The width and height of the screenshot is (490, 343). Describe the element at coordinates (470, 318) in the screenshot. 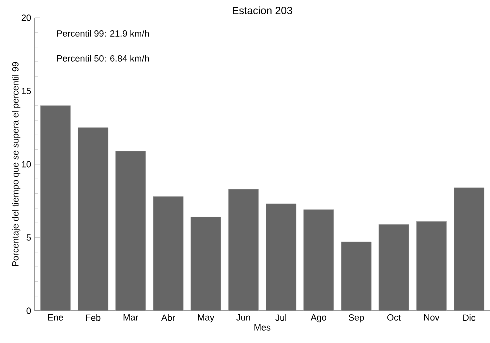

I see `x-tick-label: Dic` at that location.